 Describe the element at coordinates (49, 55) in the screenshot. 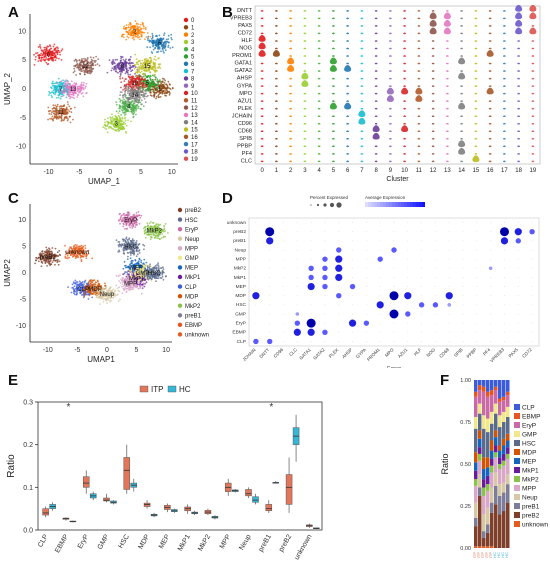

I see `cluster-label: 0` at that location.